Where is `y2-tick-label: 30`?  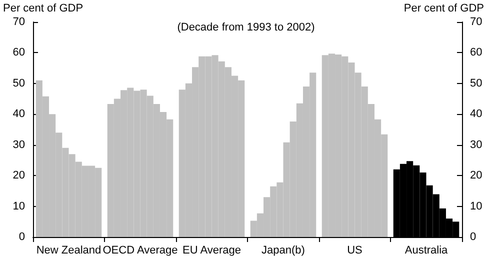
y2-tick-label: 30 is located at coordinates (476, 144).